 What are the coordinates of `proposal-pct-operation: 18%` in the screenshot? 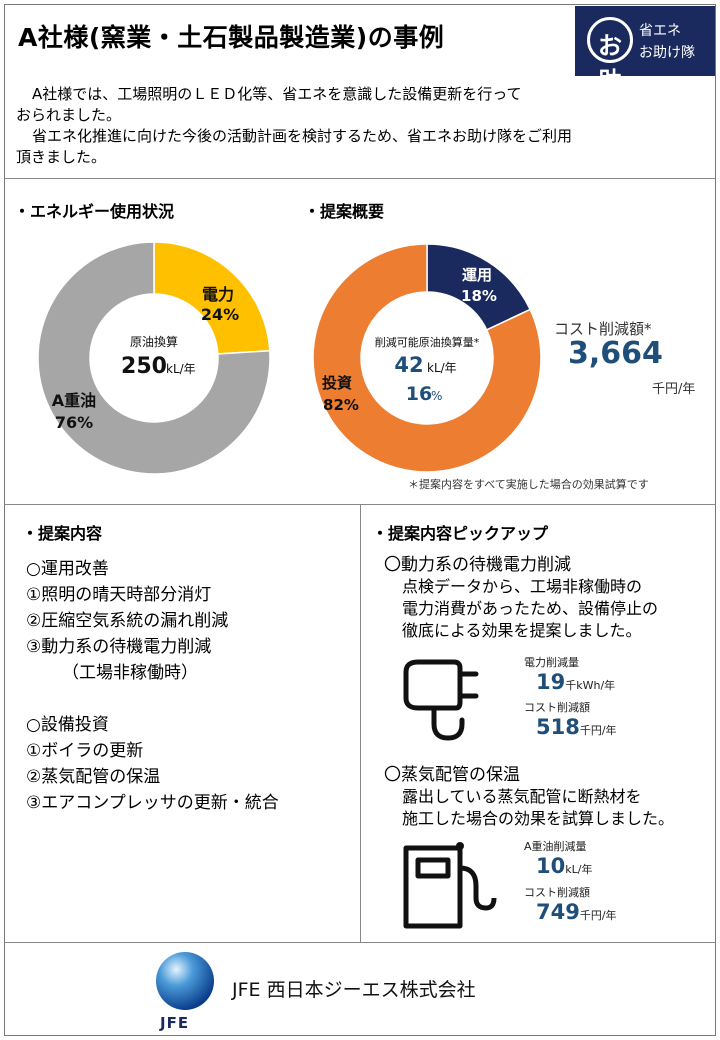 It's located at (479, 296).